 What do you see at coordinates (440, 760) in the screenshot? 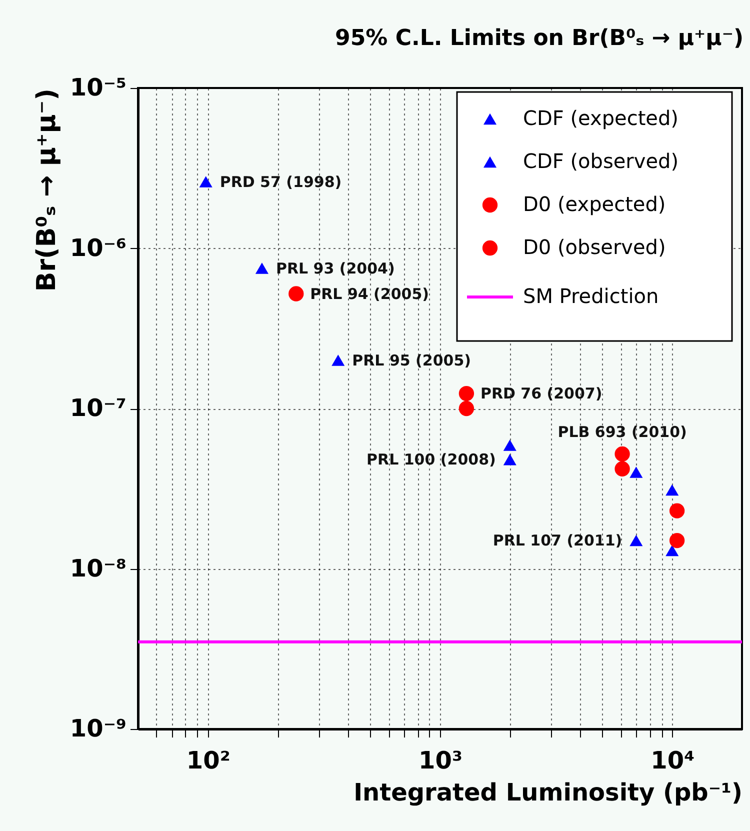
I see `x-tick-label: 10³` at bounding box center [440, 760].